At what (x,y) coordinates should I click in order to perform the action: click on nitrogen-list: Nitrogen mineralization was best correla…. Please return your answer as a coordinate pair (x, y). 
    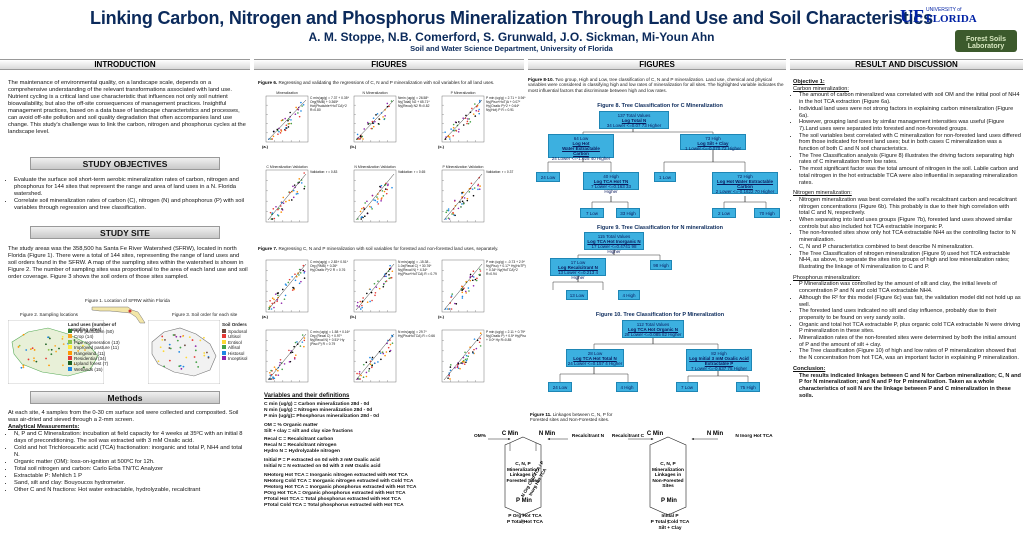
    Looking at the image, I should click on (907, 234).